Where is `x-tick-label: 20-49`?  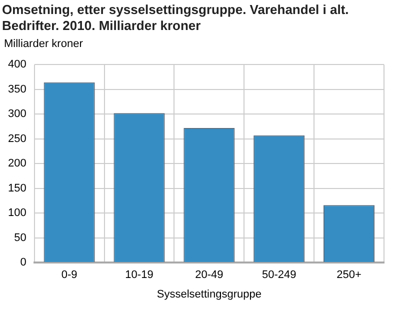 x-tick-label: 20-49 is located at coordinates (209, 275).